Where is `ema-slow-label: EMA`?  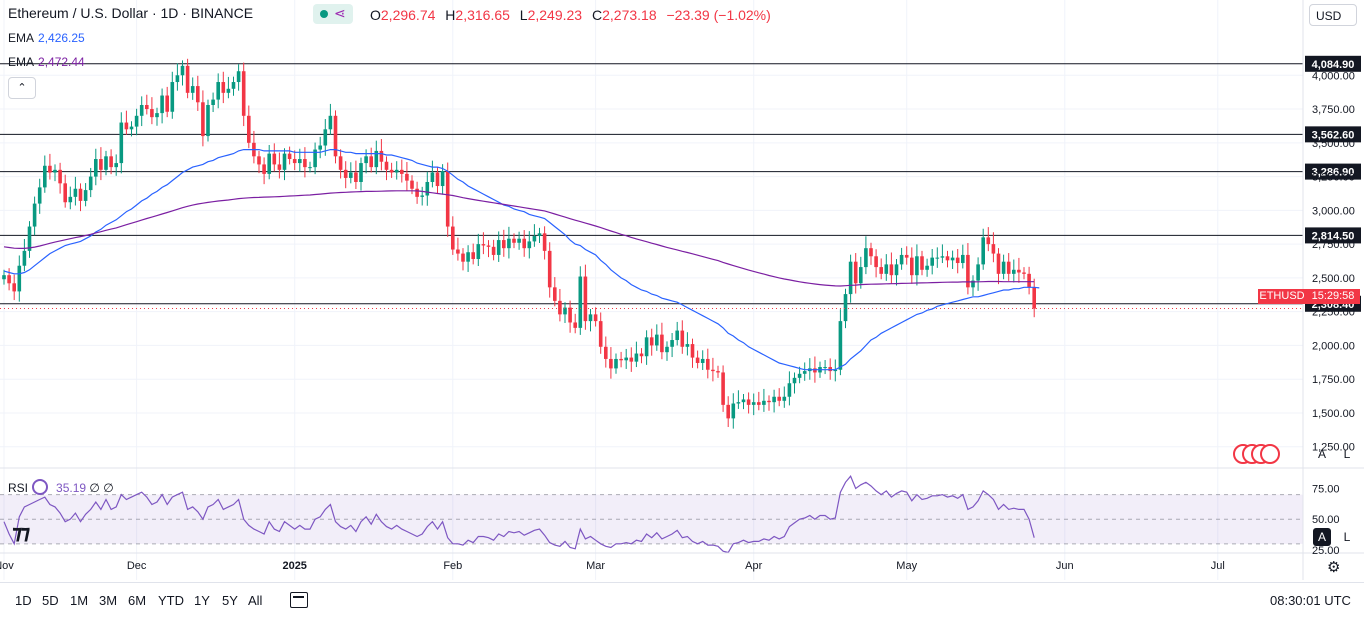 ema-slow-label: EMA is located at coordinates (21, 62).